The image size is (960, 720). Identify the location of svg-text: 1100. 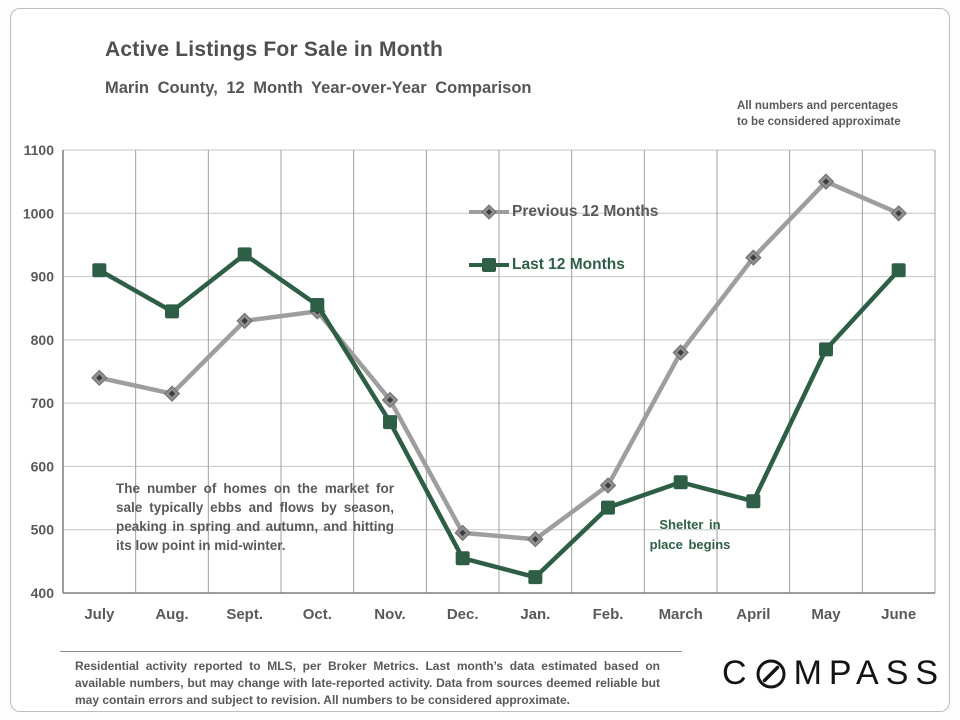
(39, 150).